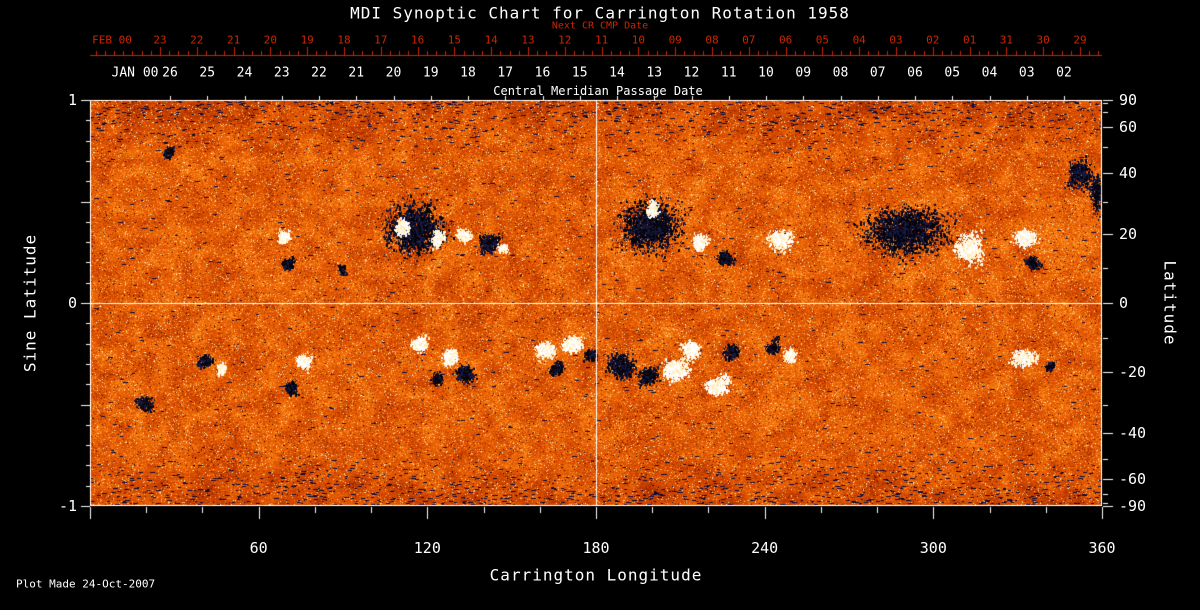  What do you see at coordinates (67, 506) in the screenshot?
I see `y-left-tick-label: -1` at bounding box center [67, 506].